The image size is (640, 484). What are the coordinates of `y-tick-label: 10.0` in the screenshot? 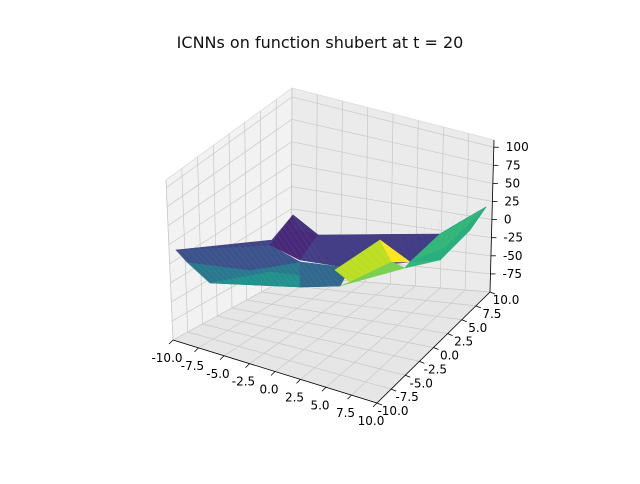 It's located at (506, 300).